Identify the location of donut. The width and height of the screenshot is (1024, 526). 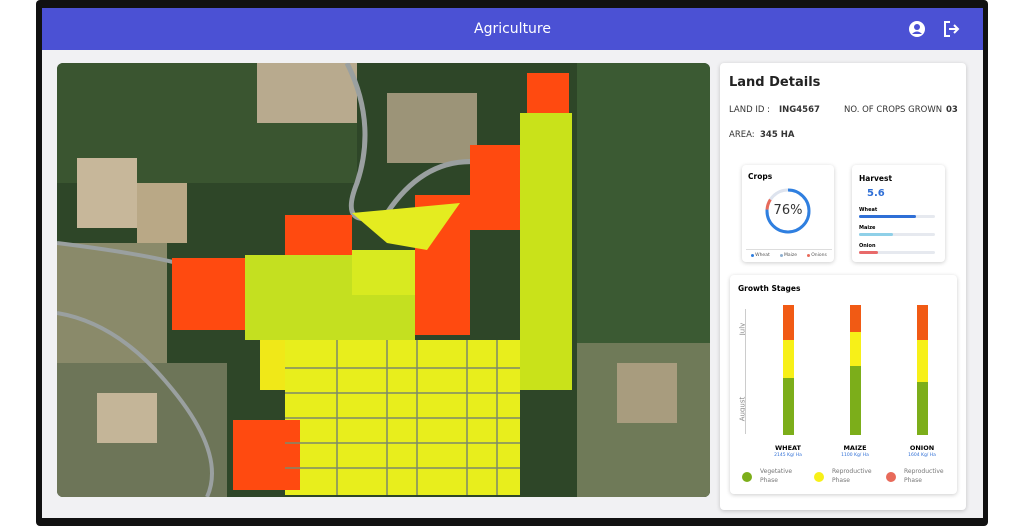
(788, 211).